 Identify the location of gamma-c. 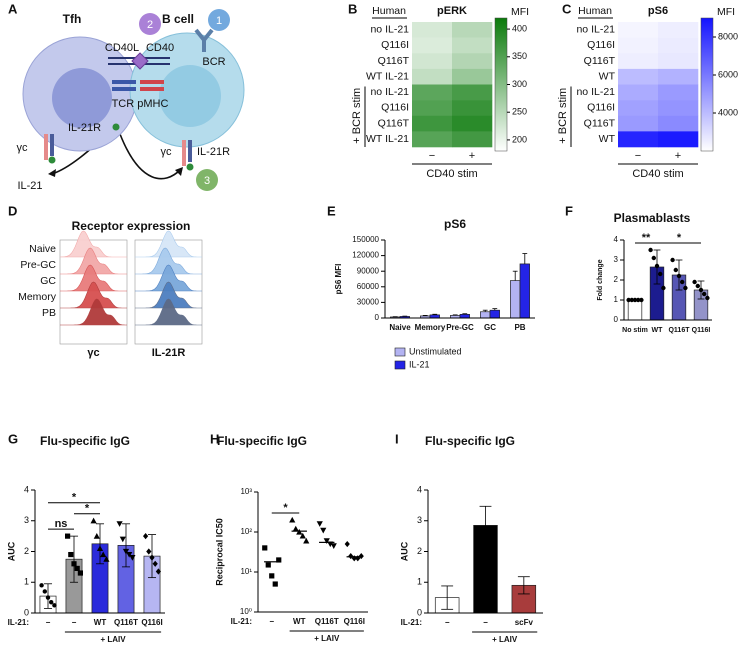
(184, 153).